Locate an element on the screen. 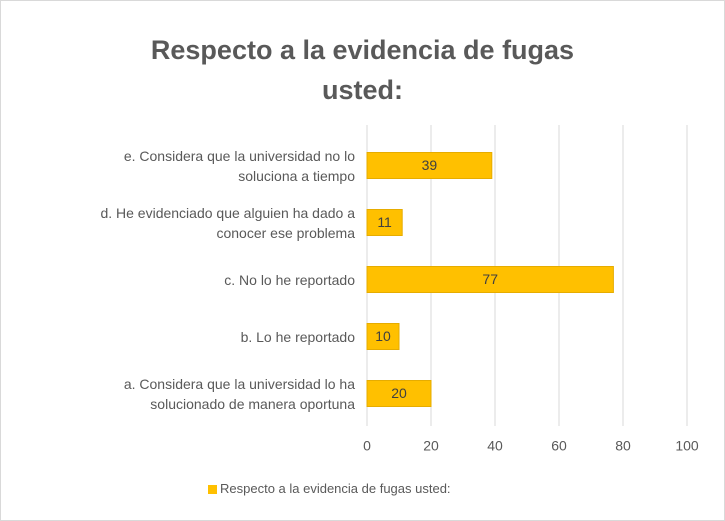  y-tick-label: b. Lo he reportado is located at coordinates (297, 336).